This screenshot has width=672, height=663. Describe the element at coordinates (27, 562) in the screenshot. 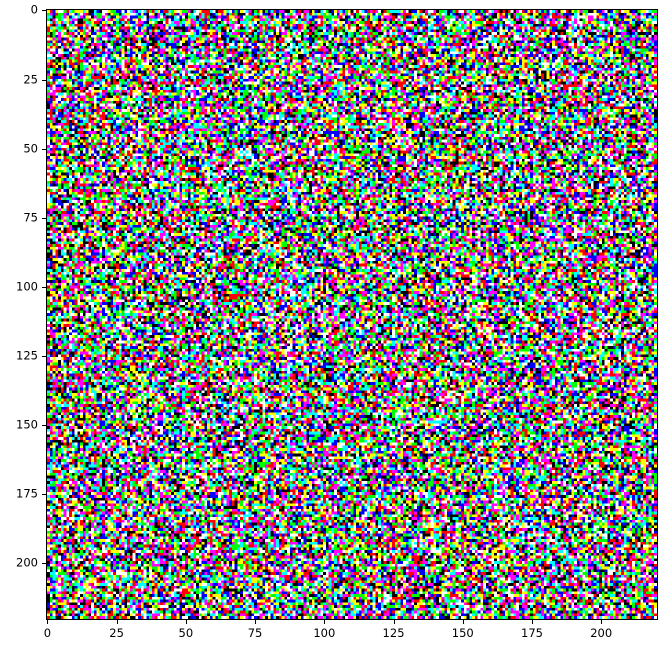

I see `y-tick-label: 200` at that location.